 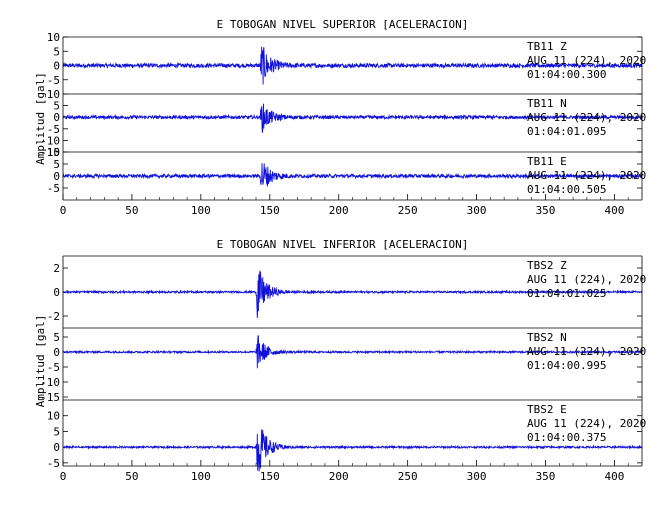 What do you see at coordinates (566, 131) in the screenshot?
I see `trace-time: 01:04:01.095` at bounding box center [566, 131].